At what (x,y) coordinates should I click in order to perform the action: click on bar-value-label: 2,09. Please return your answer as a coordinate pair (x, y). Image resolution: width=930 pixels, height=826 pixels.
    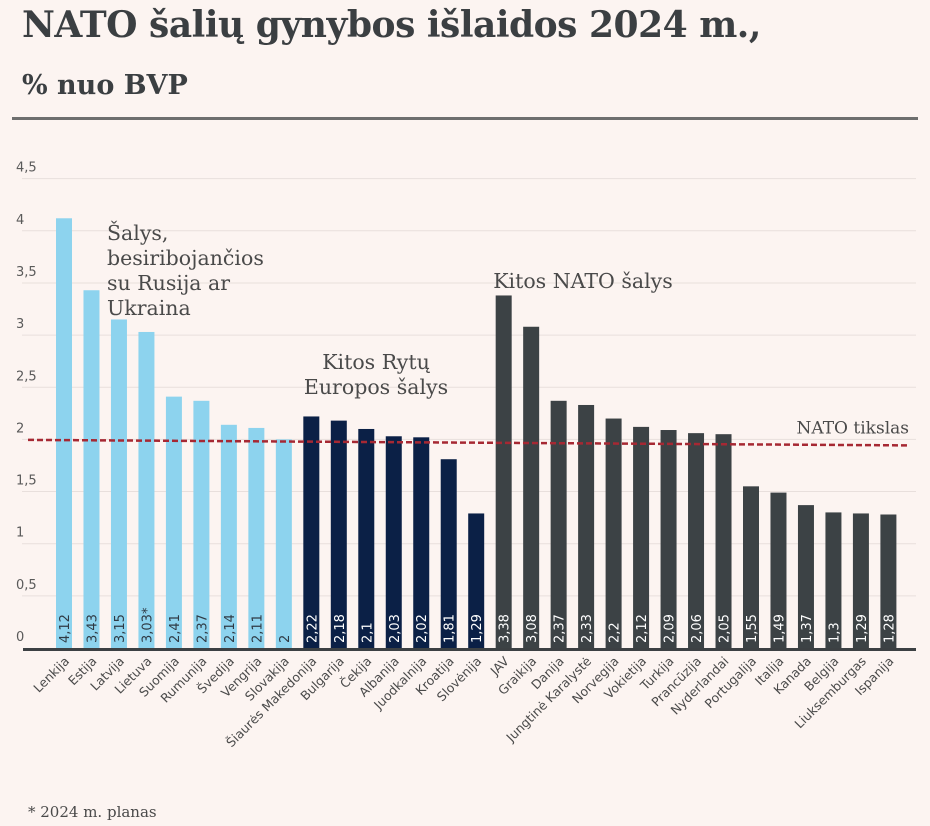
    Looking at the image, I should click on (670, 628).